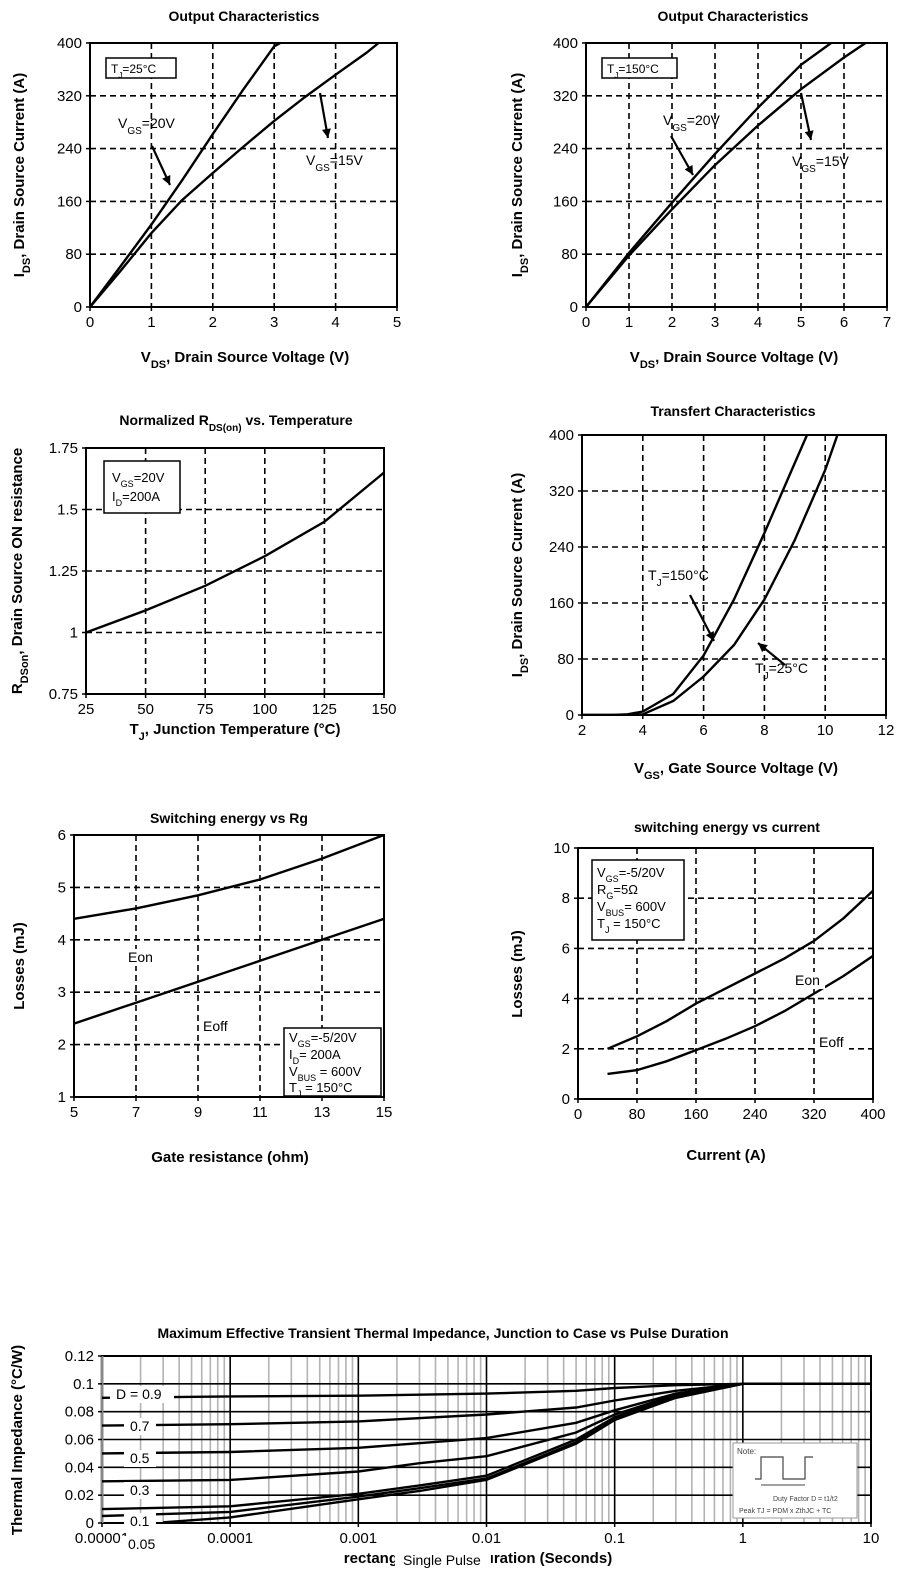  What do you see at coordinates (566, 898) in the screenshot?
I see `y-tick-label: 8` at bounding box center [566, 898].